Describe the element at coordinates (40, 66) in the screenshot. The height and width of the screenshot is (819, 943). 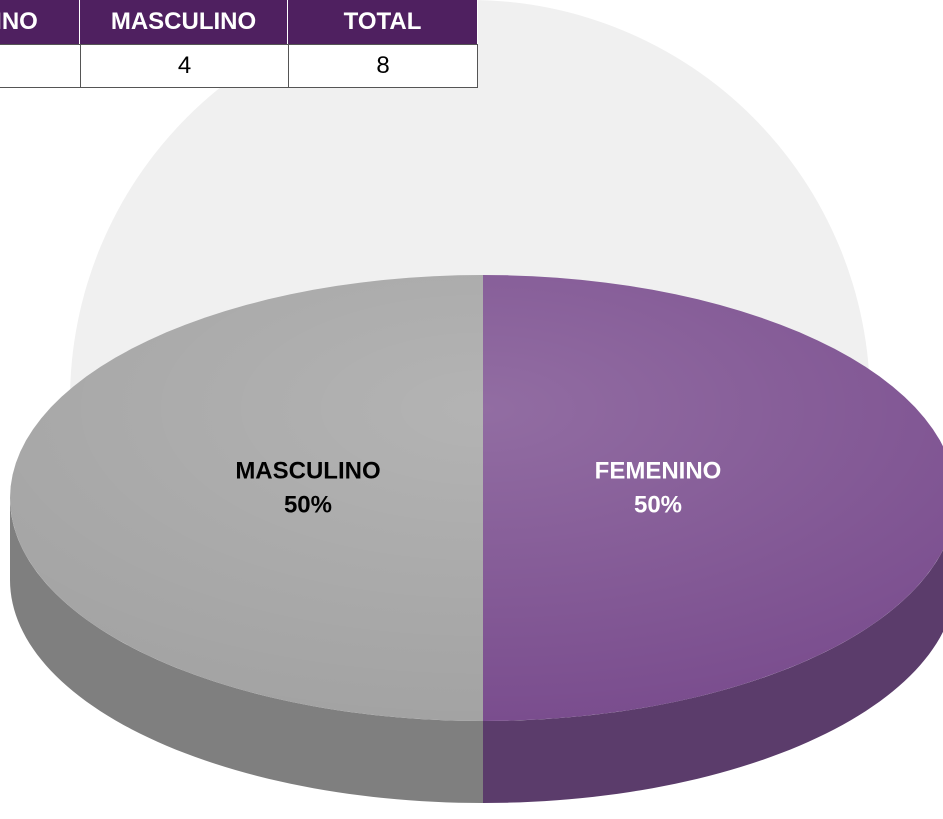
I see `table-cell` at that location.